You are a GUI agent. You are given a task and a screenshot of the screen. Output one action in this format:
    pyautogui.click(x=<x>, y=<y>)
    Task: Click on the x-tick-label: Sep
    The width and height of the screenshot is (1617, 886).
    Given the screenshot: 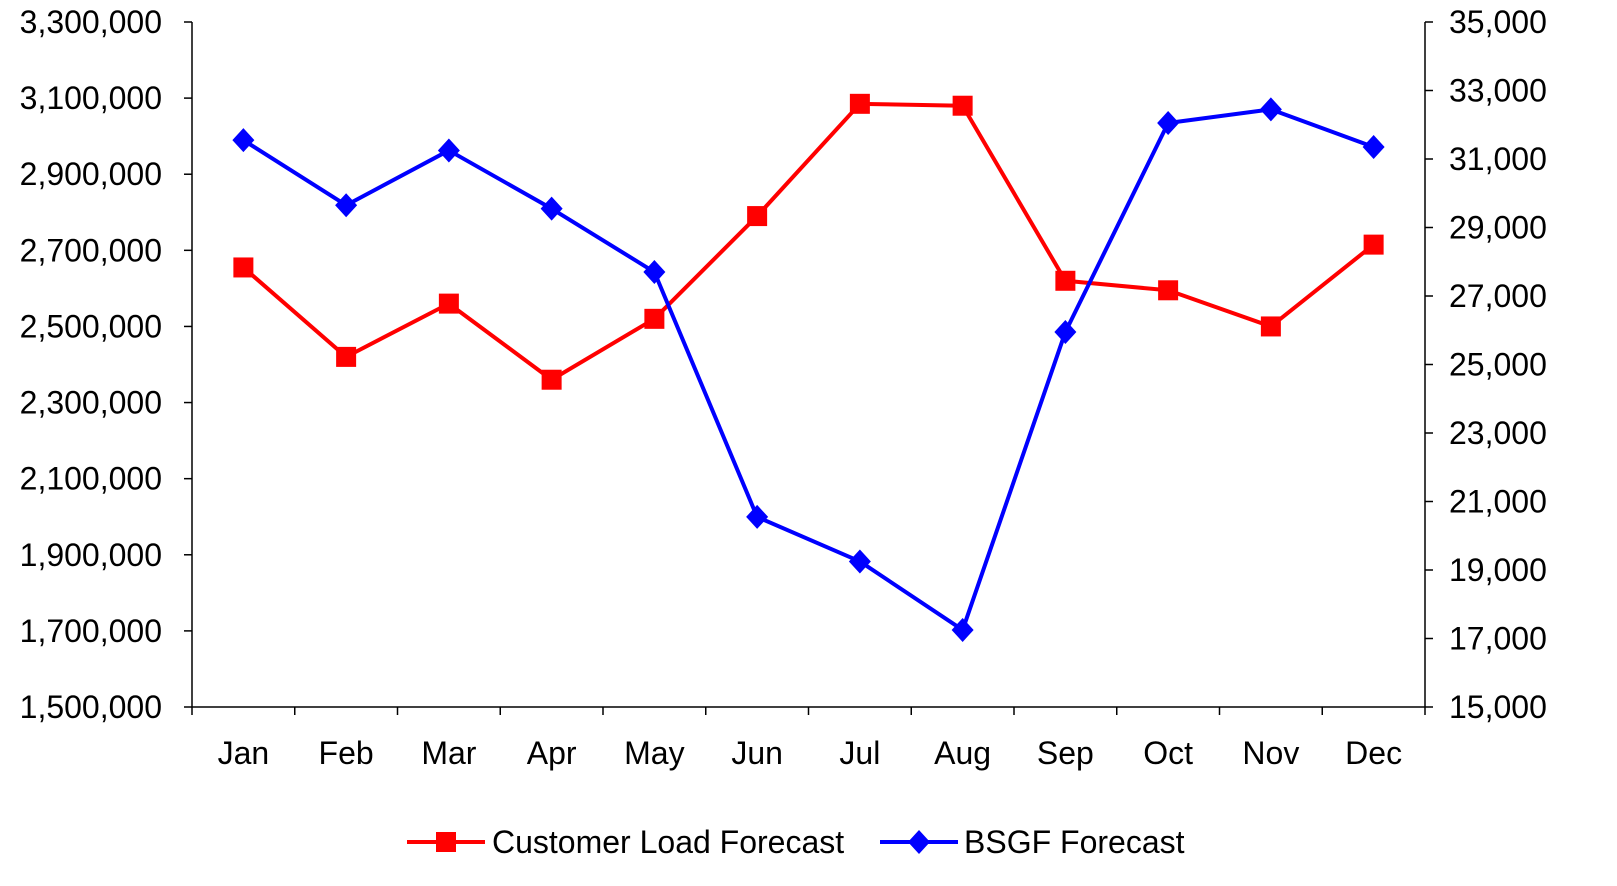 What is the action you would take?
    pyautogui.click(x=1065, y=753)
    